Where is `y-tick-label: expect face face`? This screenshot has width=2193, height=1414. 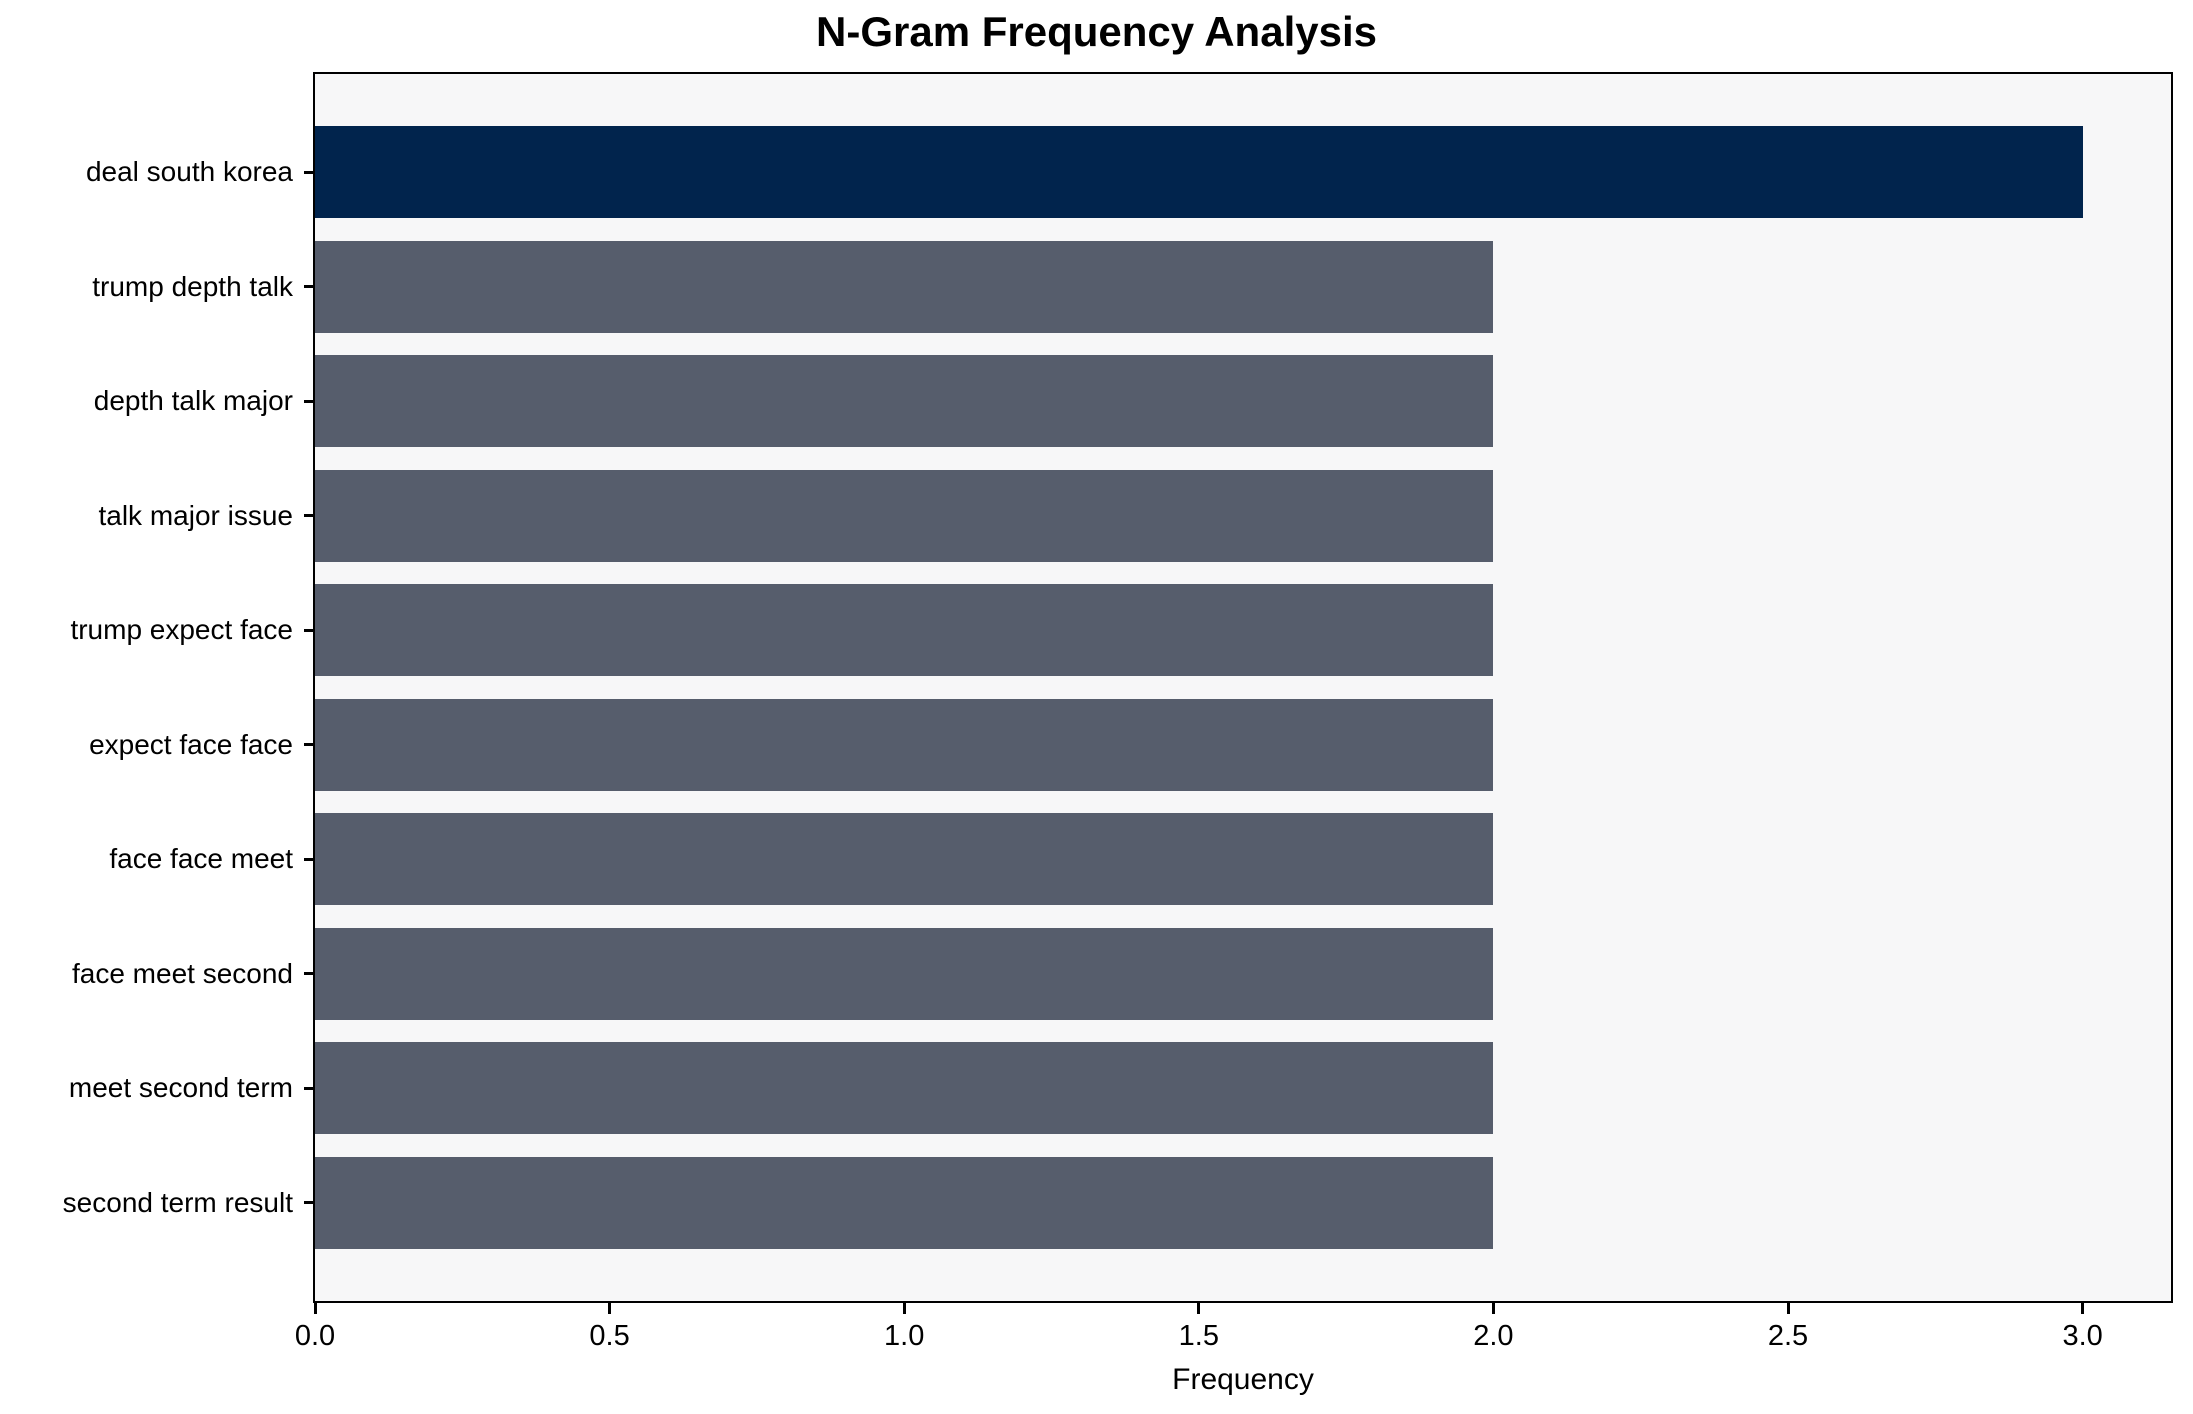
y-tick-label: expect face face is located at coordinates (191, 744).